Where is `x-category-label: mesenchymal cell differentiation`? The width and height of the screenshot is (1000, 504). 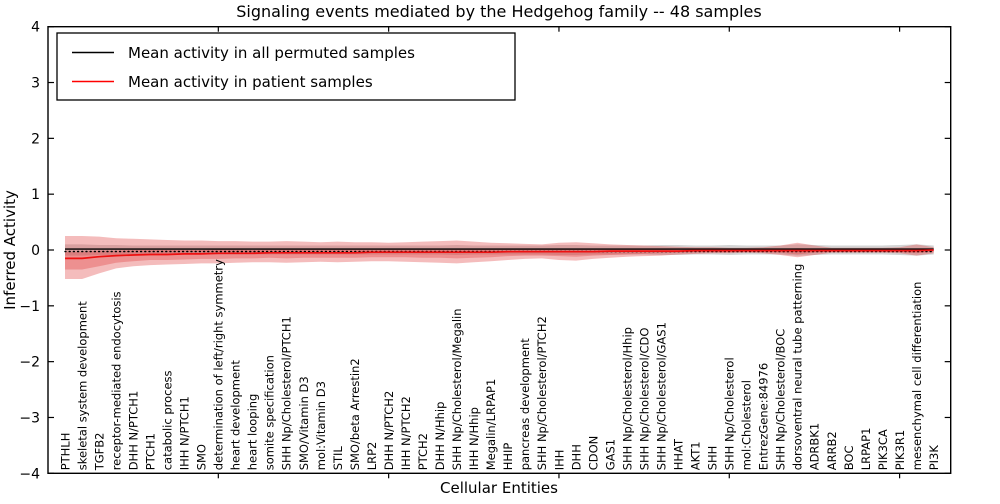 x-category-label: mesenchymal cell differentiation is located at coordinates (917, 376).